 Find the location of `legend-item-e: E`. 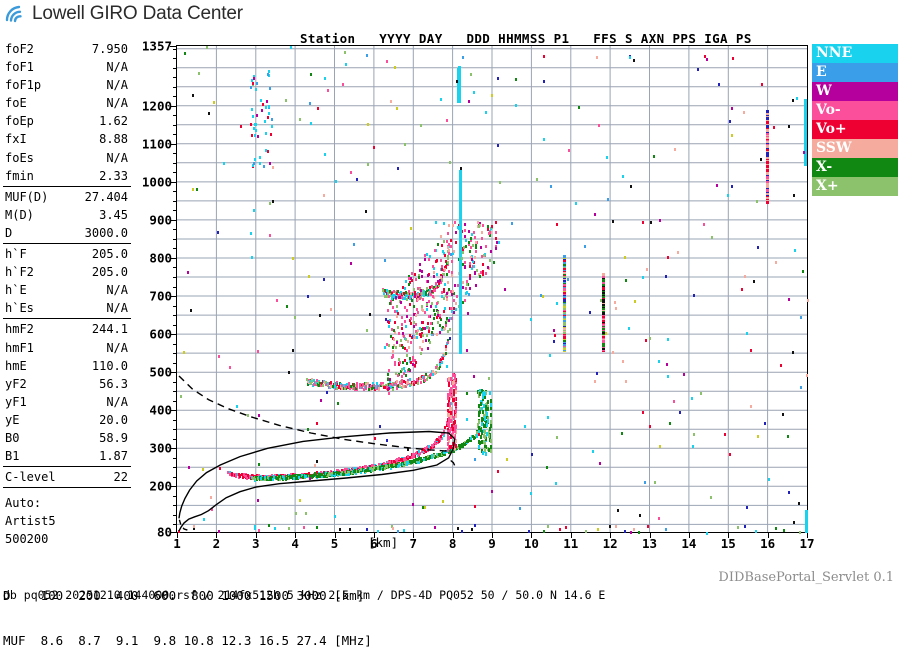

legend-item-e: E is located at coordinates (855, 72).